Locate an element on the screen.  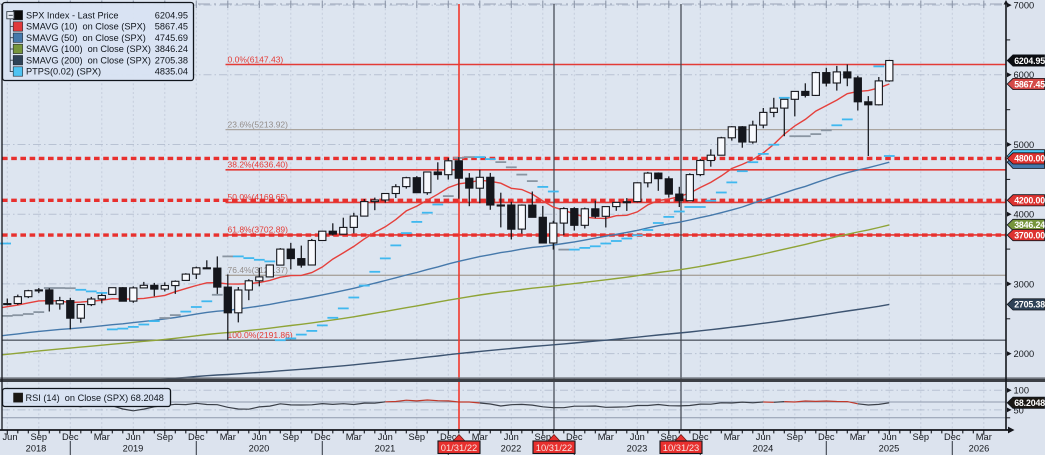
svg-text: 61.8%(3702.89) is located at coordinates (258, 230).